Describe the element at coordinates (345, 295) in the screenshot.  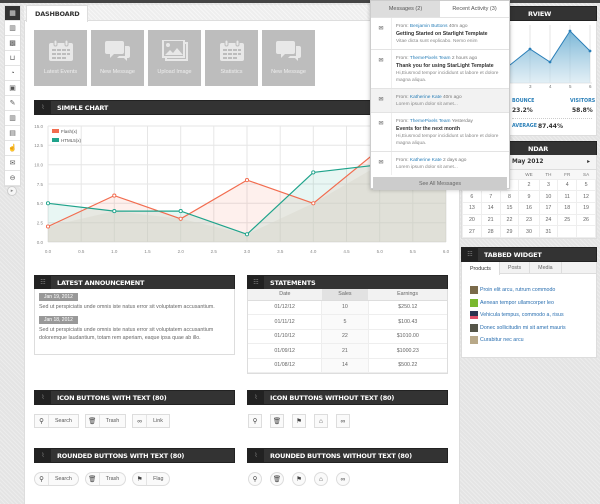
I see `column-header-sales: Sales` at that location.